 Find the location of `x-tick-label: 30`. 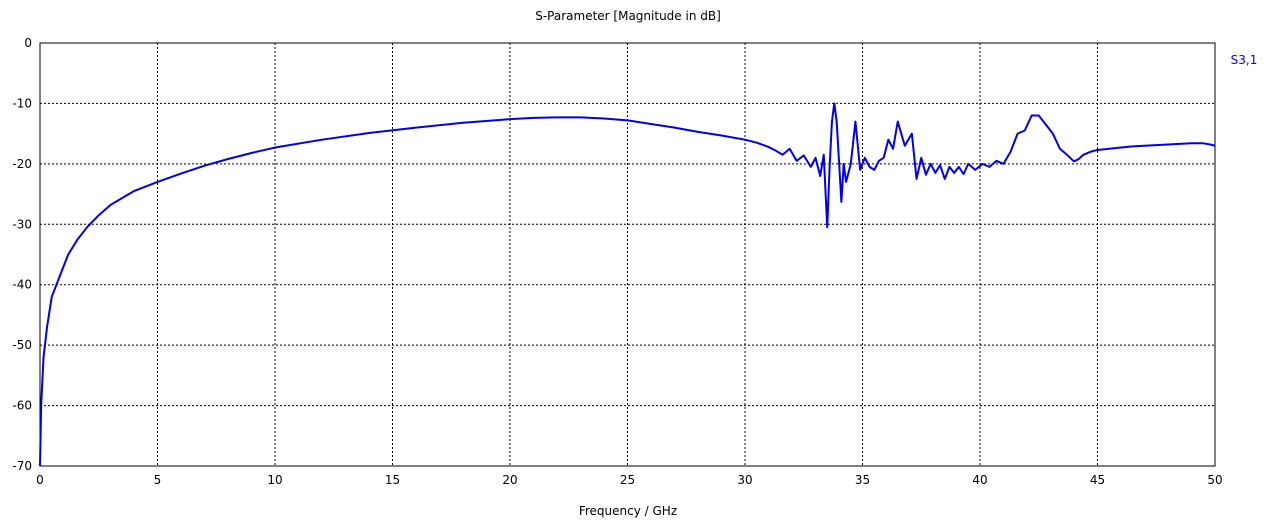

x-tick-label: 30 is located at coordinates (744, 480).